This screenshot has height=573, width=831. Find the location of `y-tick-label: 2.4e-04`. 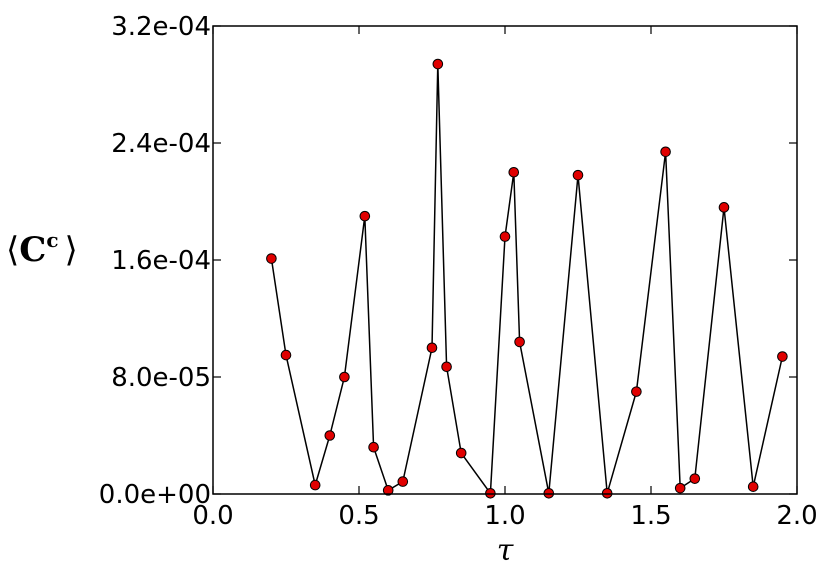

y-tick-label: 2.4e-04 is located at coordinates (161, 144).